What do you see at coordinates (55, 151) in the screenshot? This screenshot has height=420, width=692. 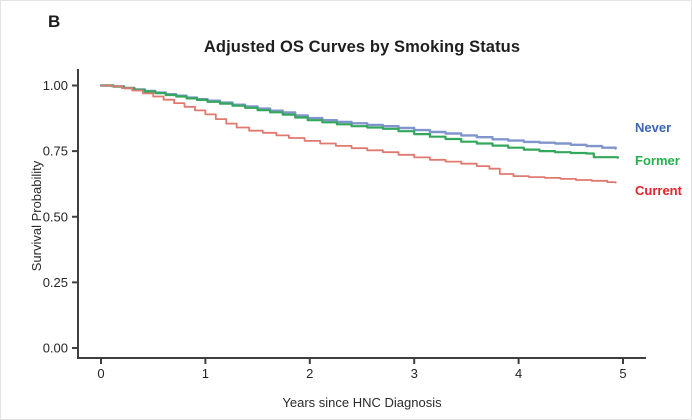 I see `y-tick-label: 0.75` at bounding box center [55, 151].